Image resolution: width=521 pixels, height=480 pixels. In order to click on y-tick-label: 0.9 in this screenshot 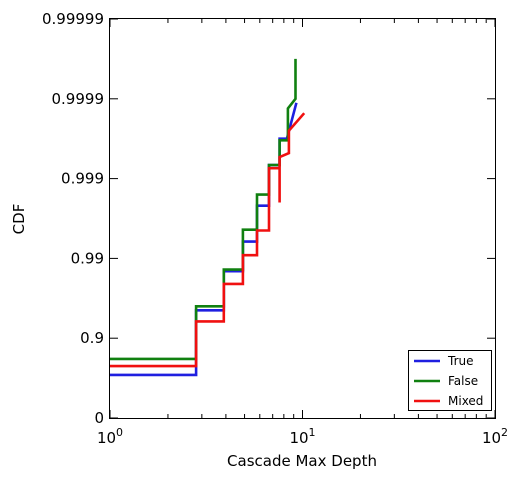, I will do `click(92, 338)`.